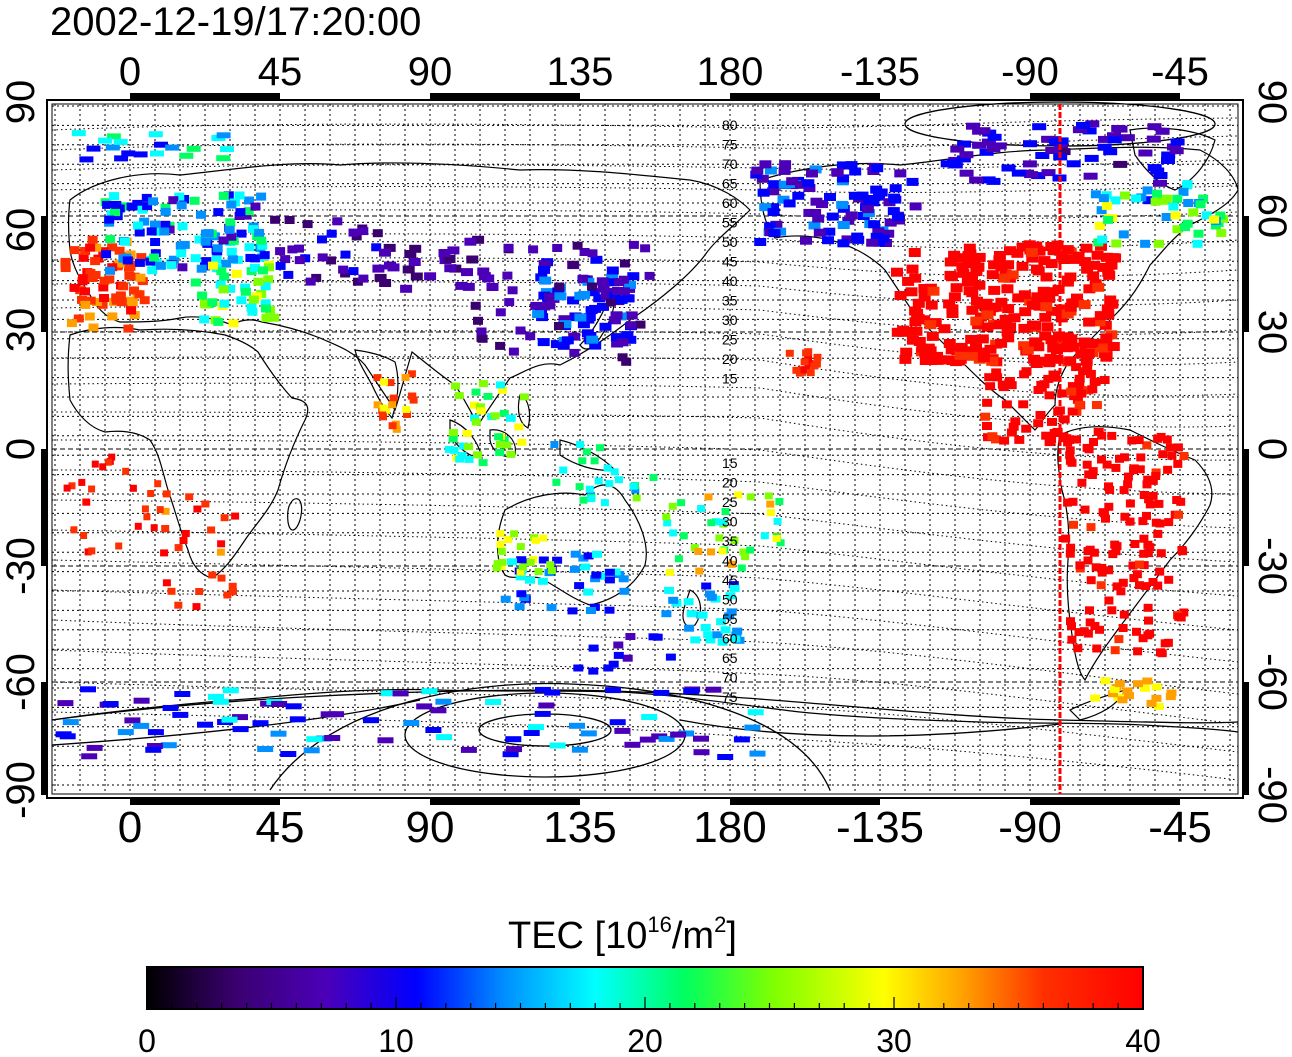 This screenshot has height=1057, width=1292. What do you see at coordinates (730, 522) in the screenshot?
I see `contour-label-south: 30` at bounding box center [730, 522].